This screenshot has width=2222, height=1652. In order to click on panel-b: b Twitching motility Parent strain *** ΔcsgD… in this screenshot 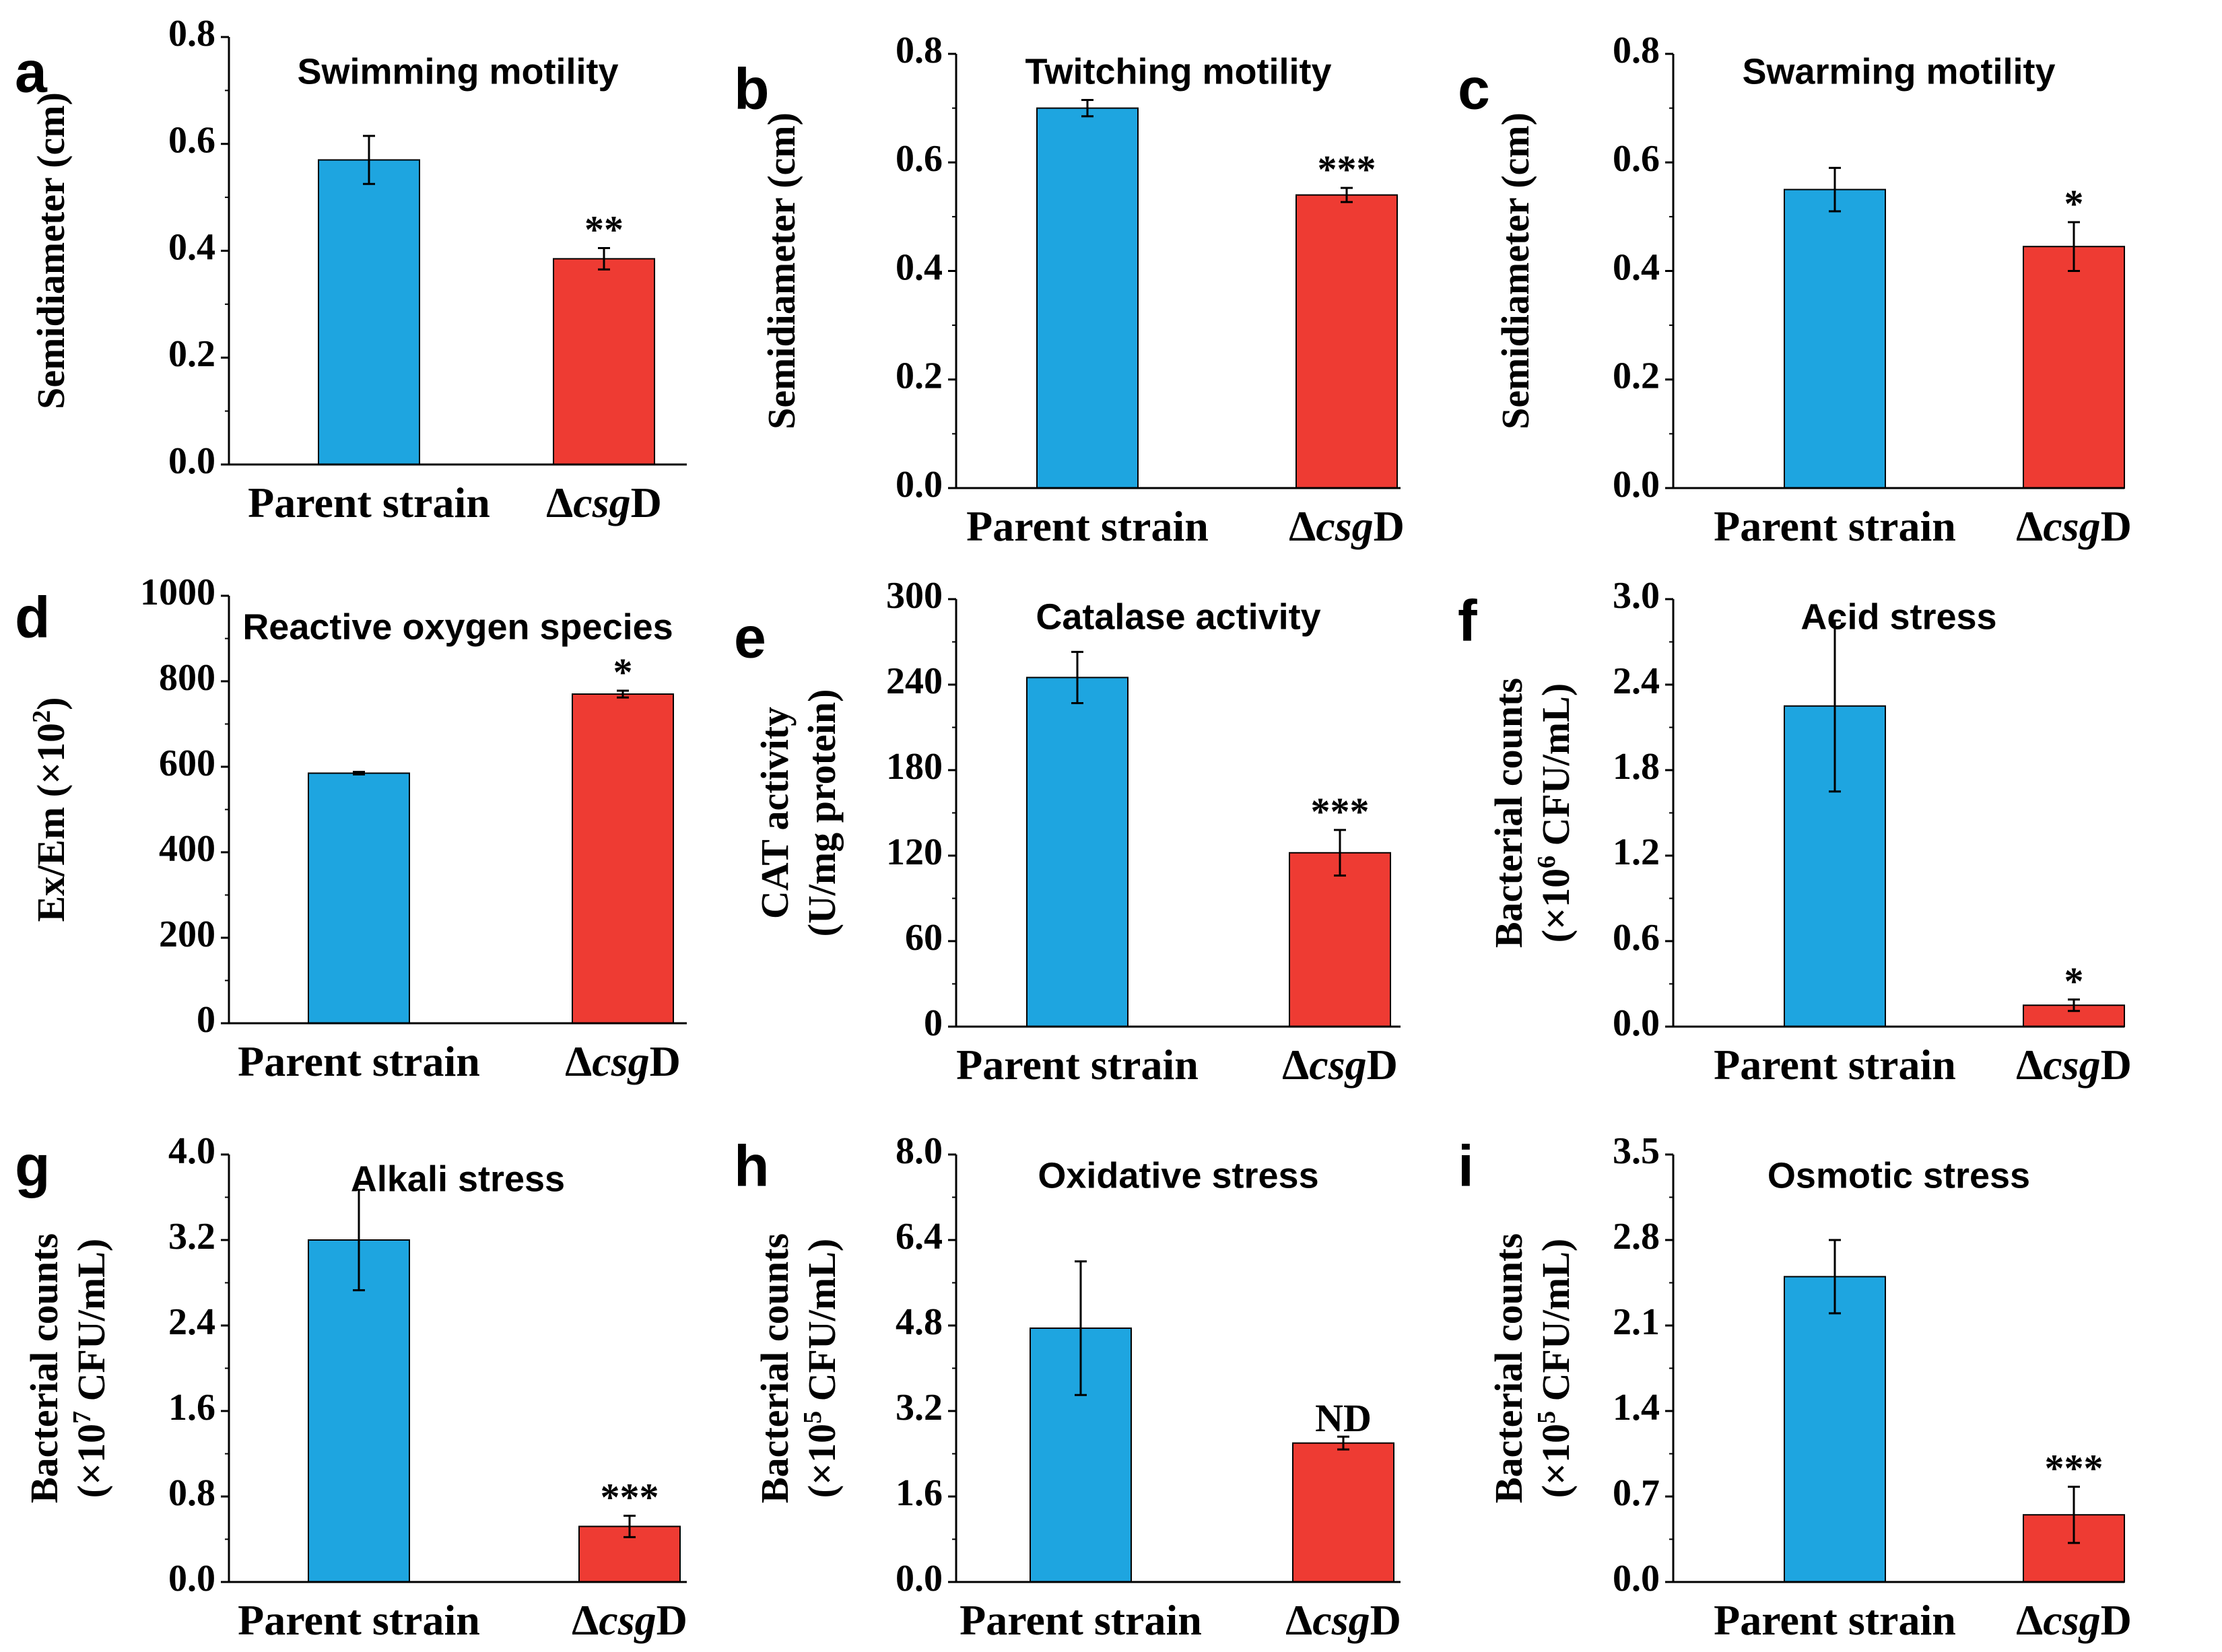, I will do `click(1069, 290)`.